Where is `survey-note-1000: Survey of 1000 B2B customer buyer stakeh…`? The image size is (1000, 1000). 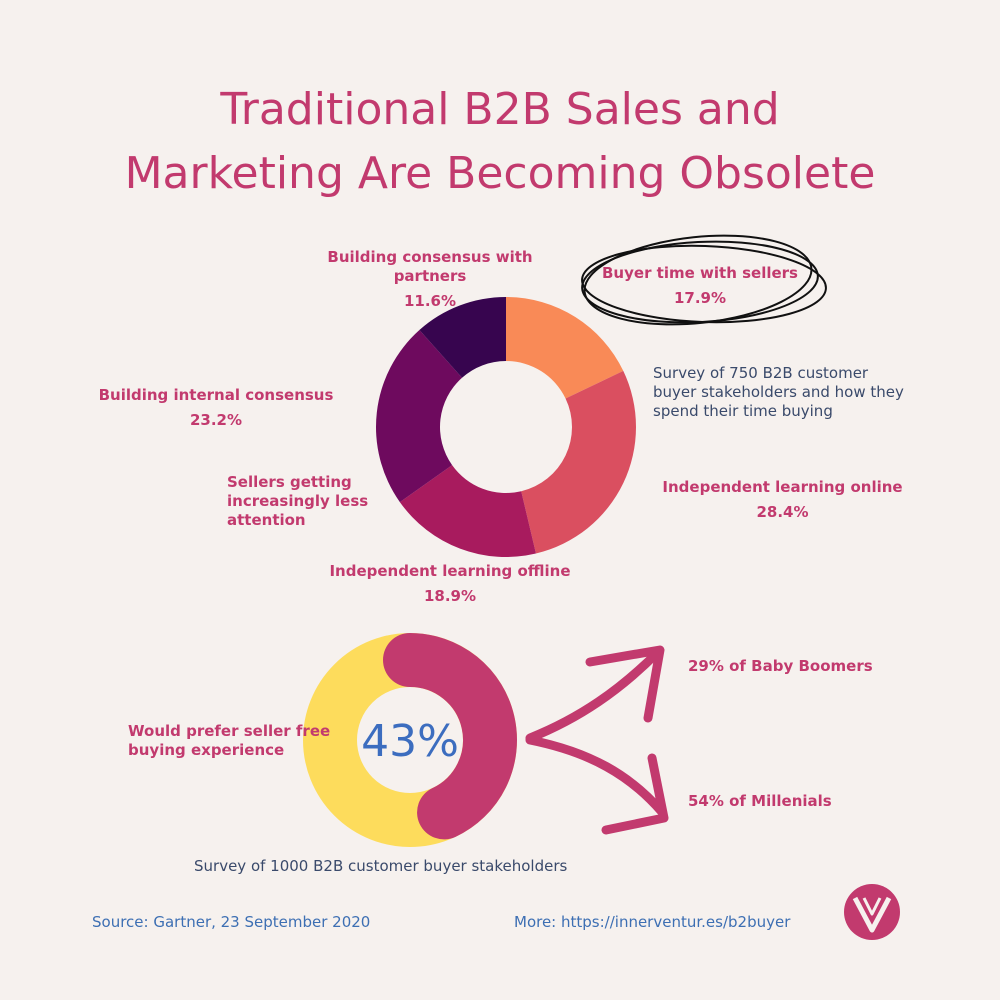
survey-note-1000: Survey of 1000 B2B customer buyer stakeh… is located at coordinates (381, 866).